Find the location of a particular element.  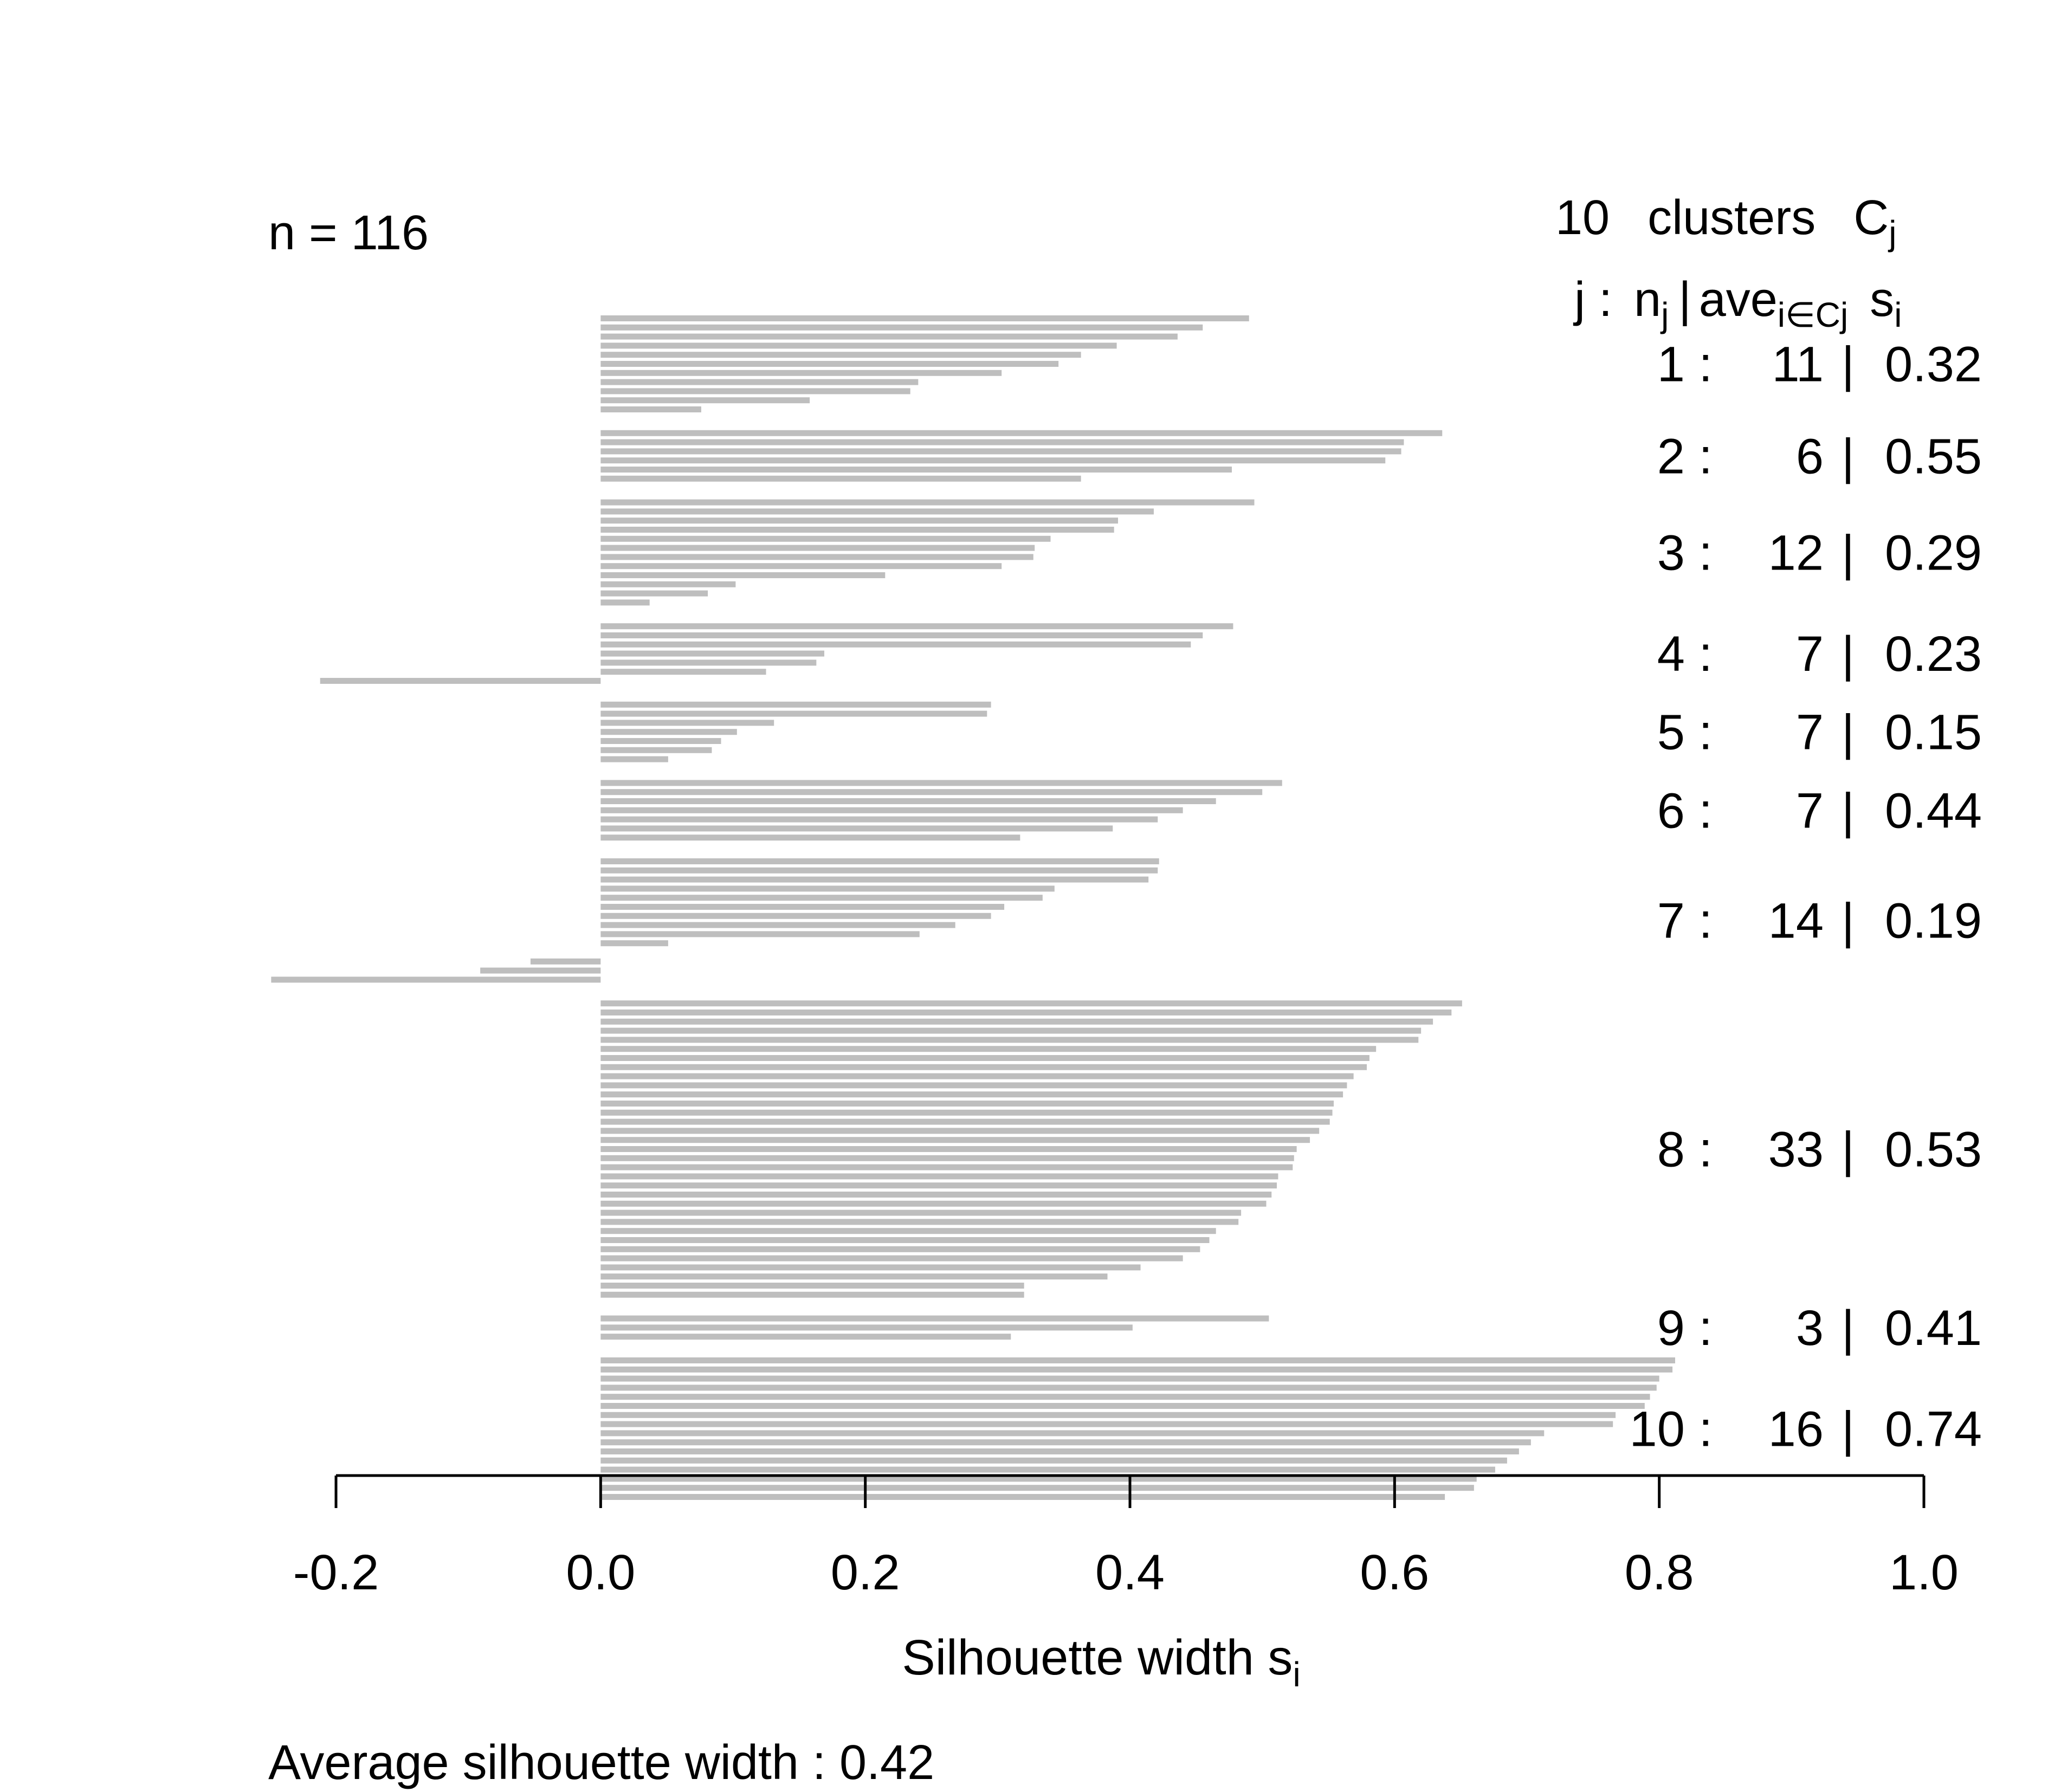

cluster-10-sep: | is located at coordinates (1848, 1429).